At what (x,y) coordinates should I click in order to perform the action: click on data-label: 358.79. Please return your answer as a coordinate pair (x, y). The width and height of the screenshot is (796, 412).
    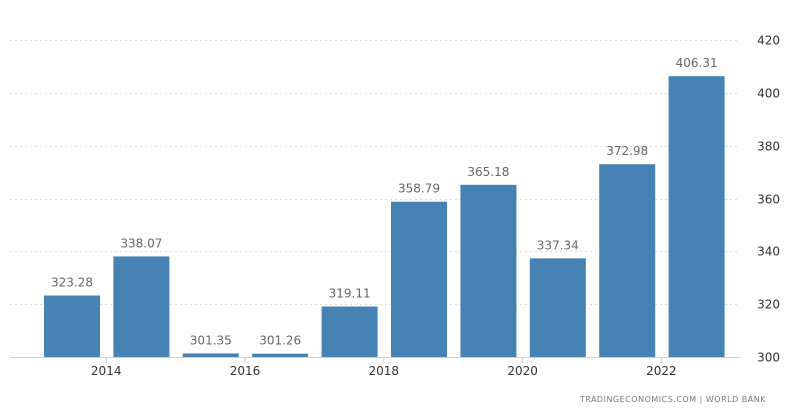
    Looking at the image, I should click on (419, 189).